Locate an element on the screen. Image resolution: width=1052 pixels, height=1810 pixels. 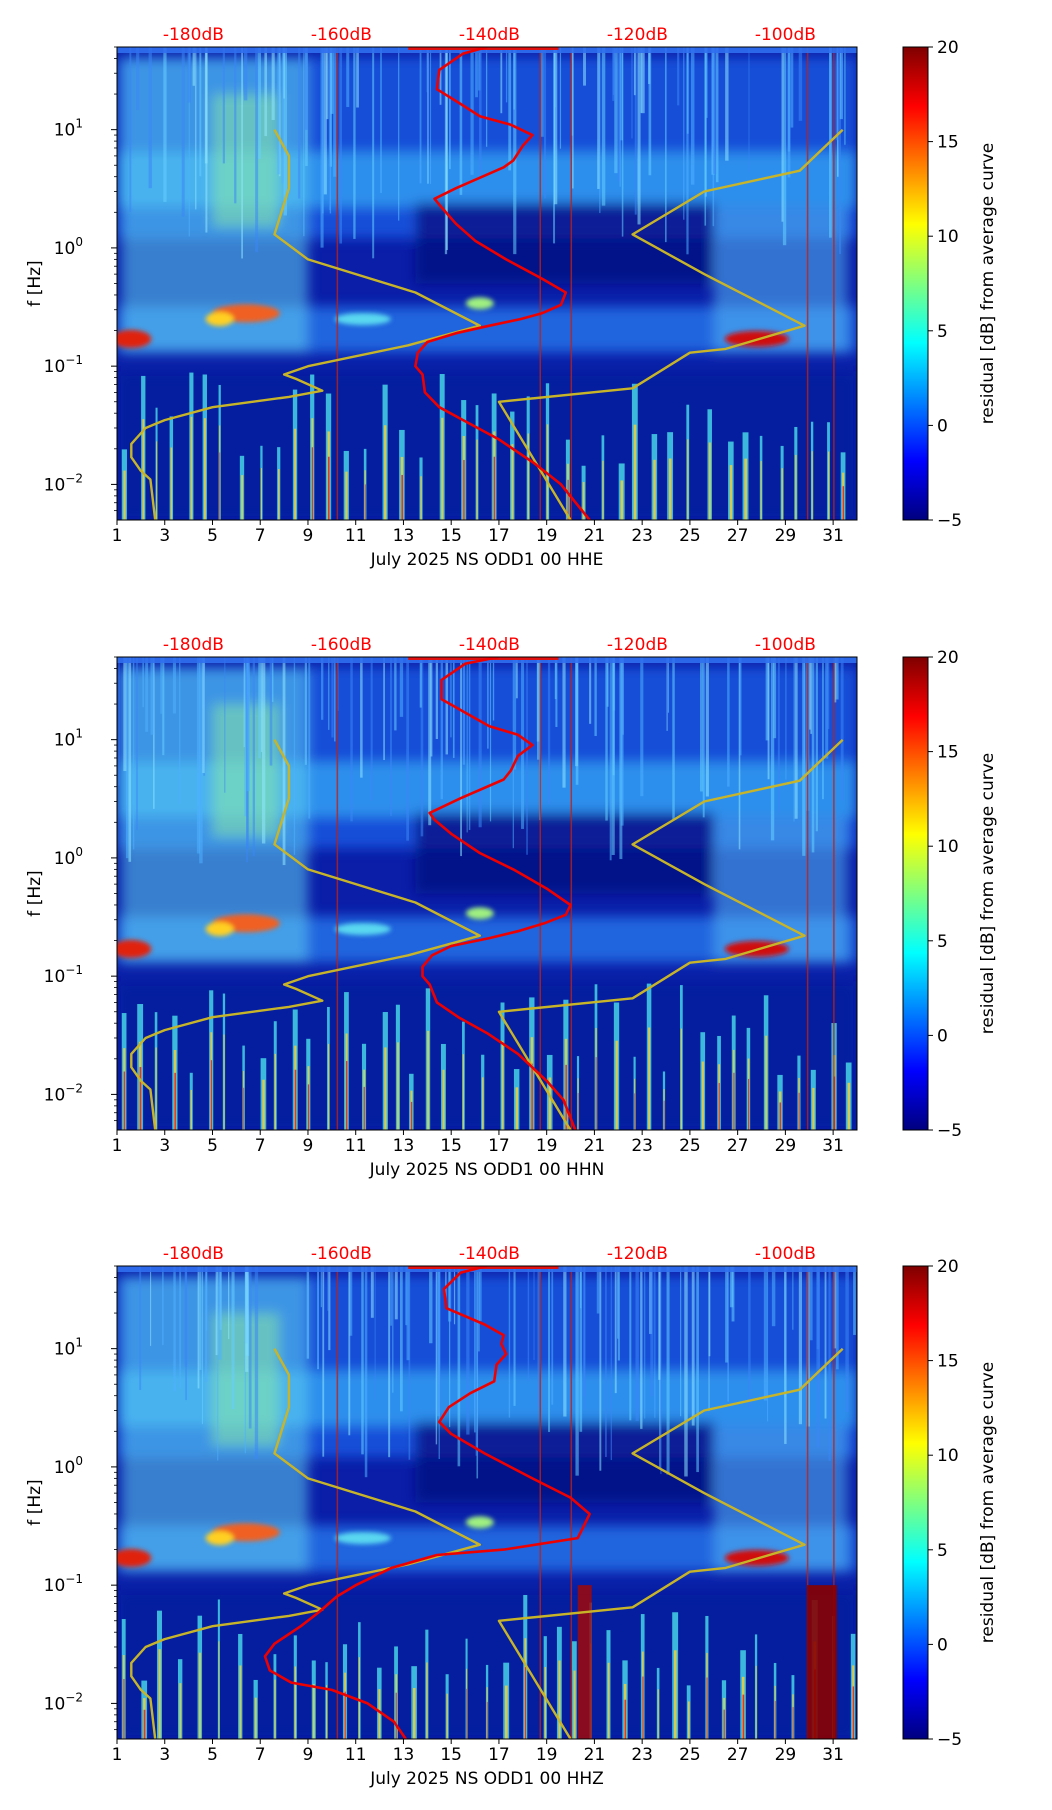
y-tick-label: 10¹ is located at coordinates (68, 1348).